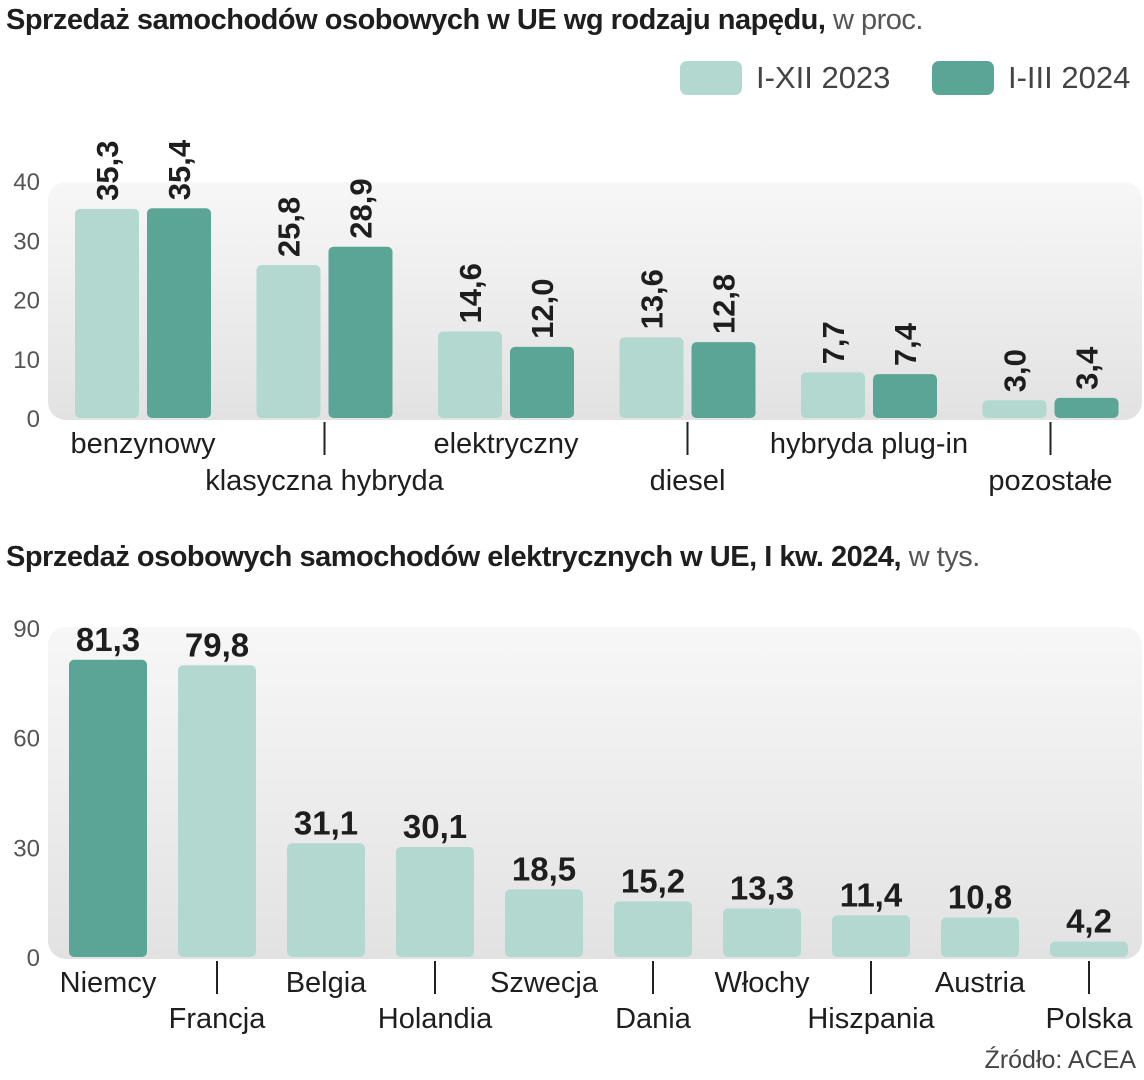 Image resolution: width=1144 pixels, height=1080 pixels. Describe the element at coordinates (470, 293) in the screenshot. I see `data-label: 14,6` at that location.